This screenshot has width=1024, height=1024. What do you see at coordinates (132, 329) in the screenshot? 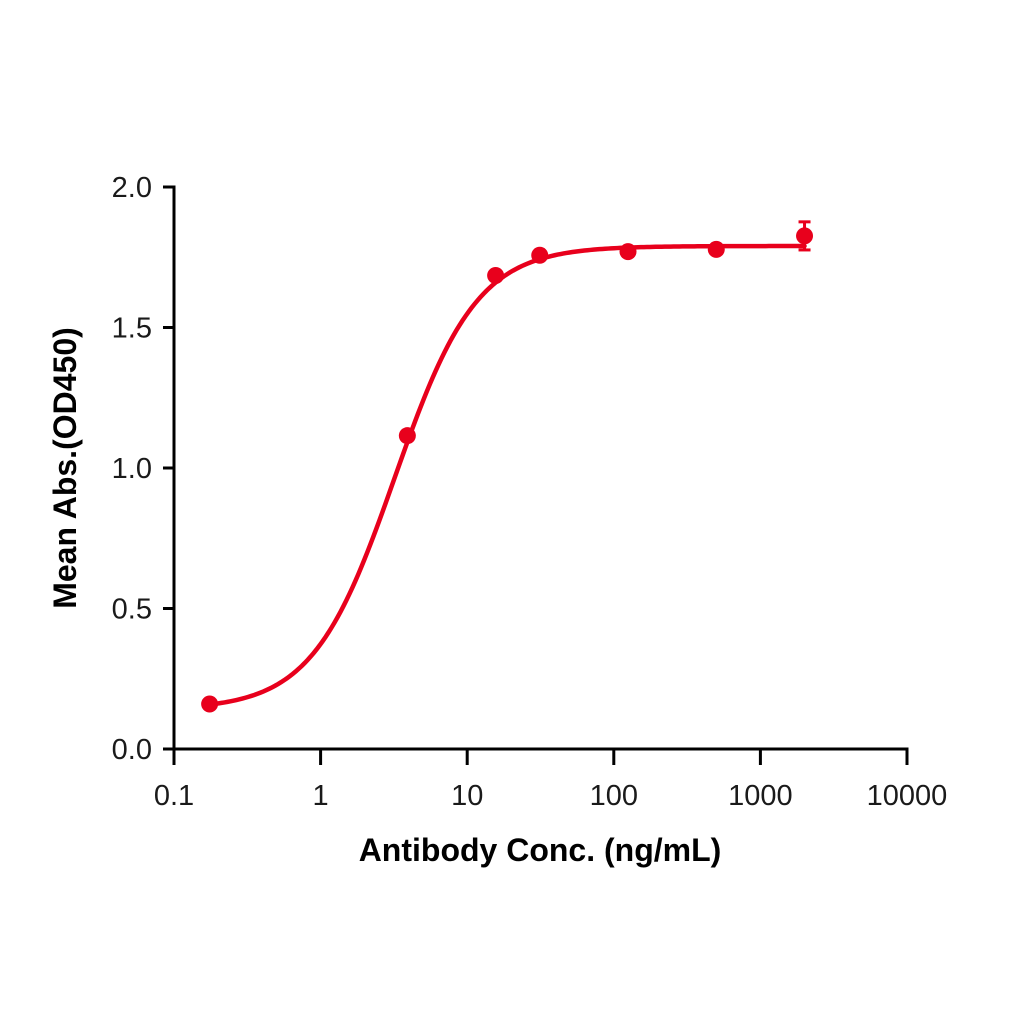
I see `y-tick-label: 1.5` at bounding box center [132, 329].